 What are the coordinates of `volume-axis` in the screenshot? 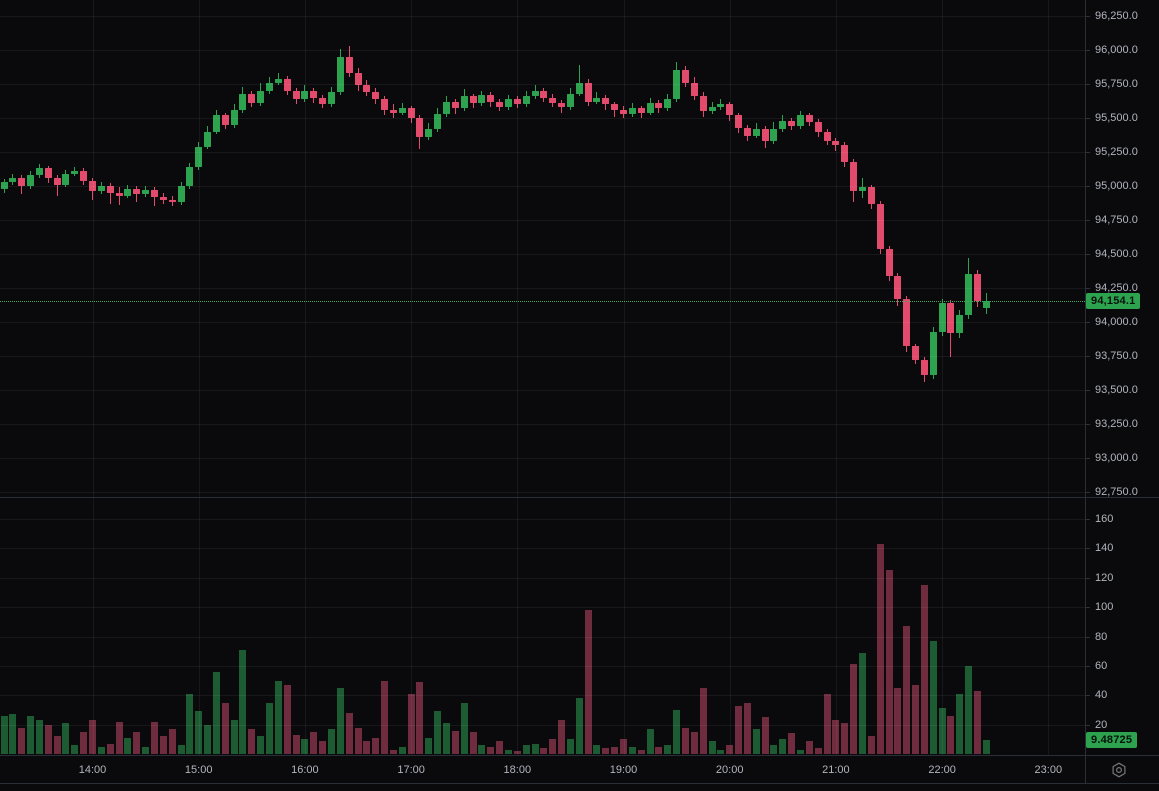 It's located at (1122, 626).